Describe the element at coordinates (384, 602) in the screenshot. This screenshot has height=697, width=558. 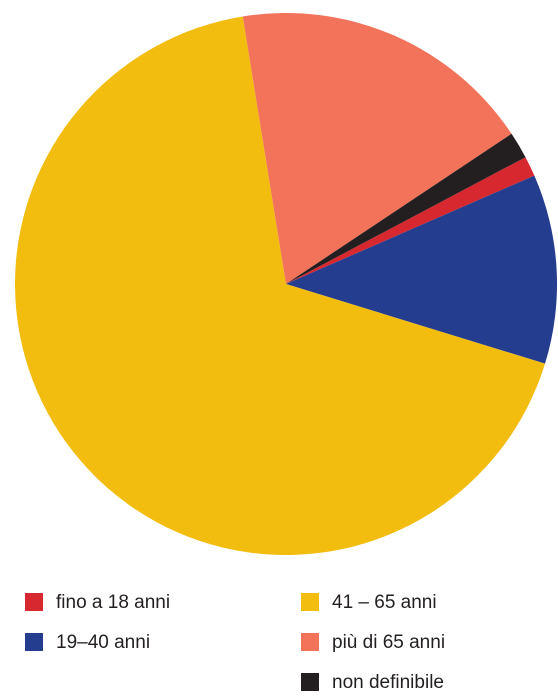
I see `legend-label: 41 – 65 anni` at that location.